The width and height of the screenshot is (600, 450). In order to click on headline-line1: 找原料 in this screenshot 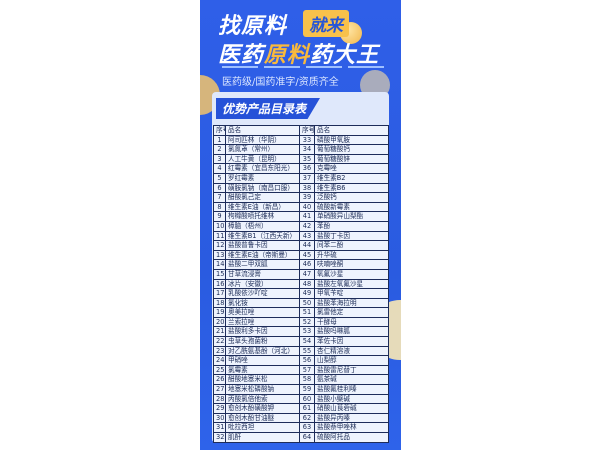, I will do `click(253, 26)`.